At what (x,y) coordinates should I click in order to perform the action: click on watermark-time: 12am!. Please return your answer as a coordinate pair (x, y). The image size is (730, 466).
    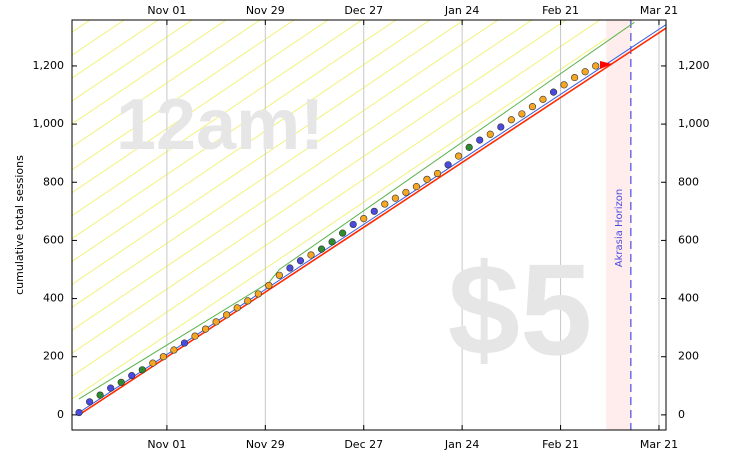
    Looking at the image, I should click on (220, 125).